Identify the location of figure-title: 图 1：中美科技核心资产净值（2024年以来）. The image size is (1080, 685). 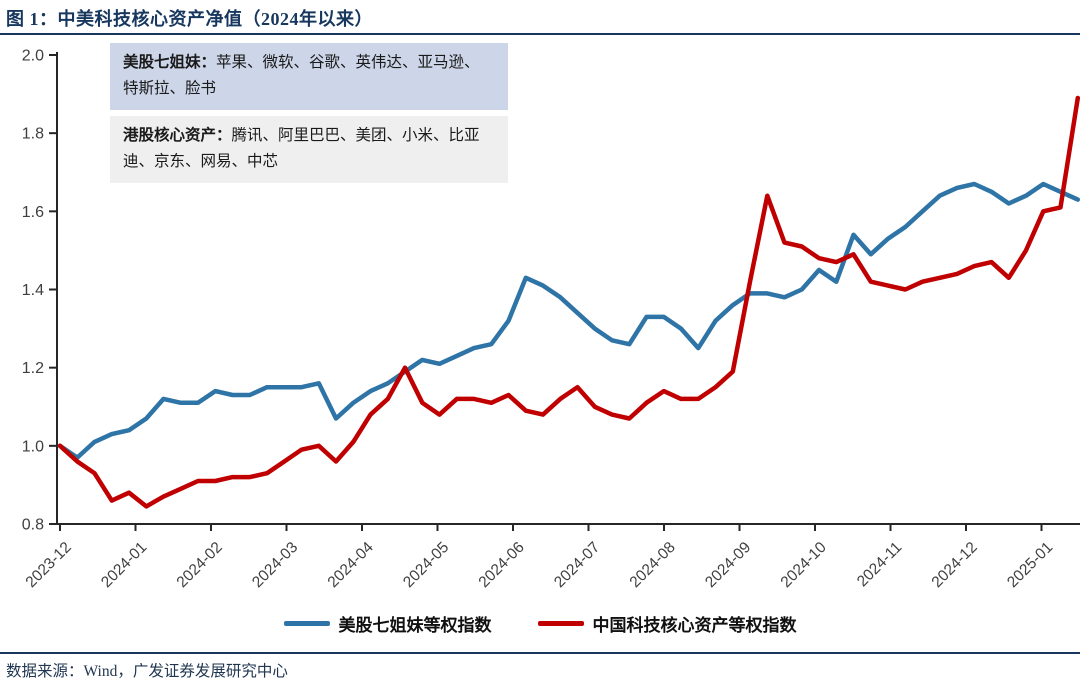
(189, 19).